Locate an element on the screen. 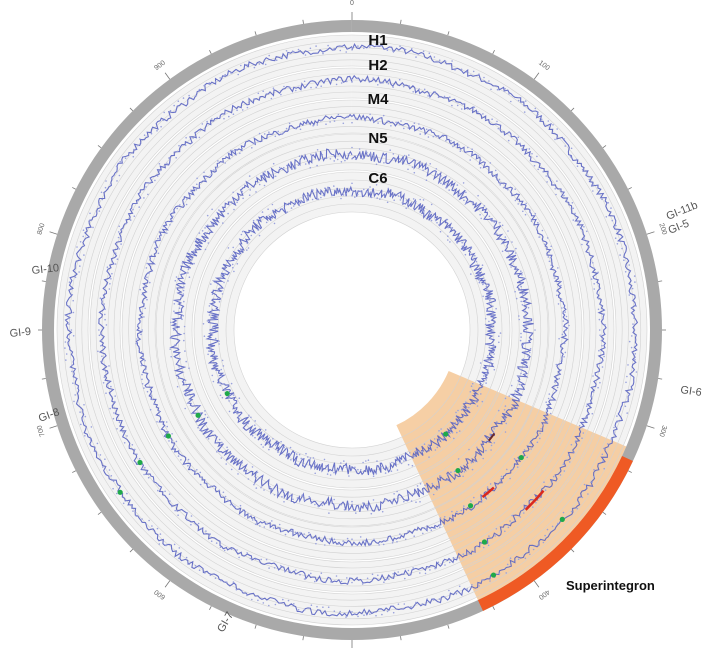  green-marker is located at coordinates (168, 436).